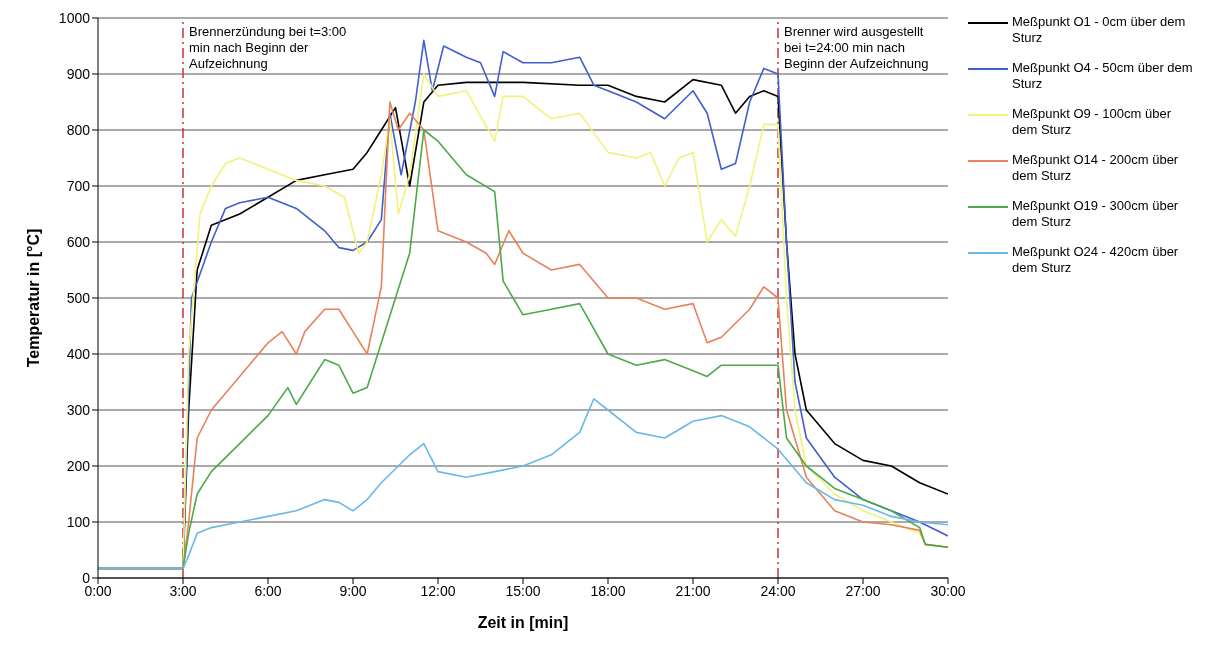  What do you see at coordinates (778, 590) in the screenshot?
I see `x-tick-label: 24:00` at bounding box center [778, 590].